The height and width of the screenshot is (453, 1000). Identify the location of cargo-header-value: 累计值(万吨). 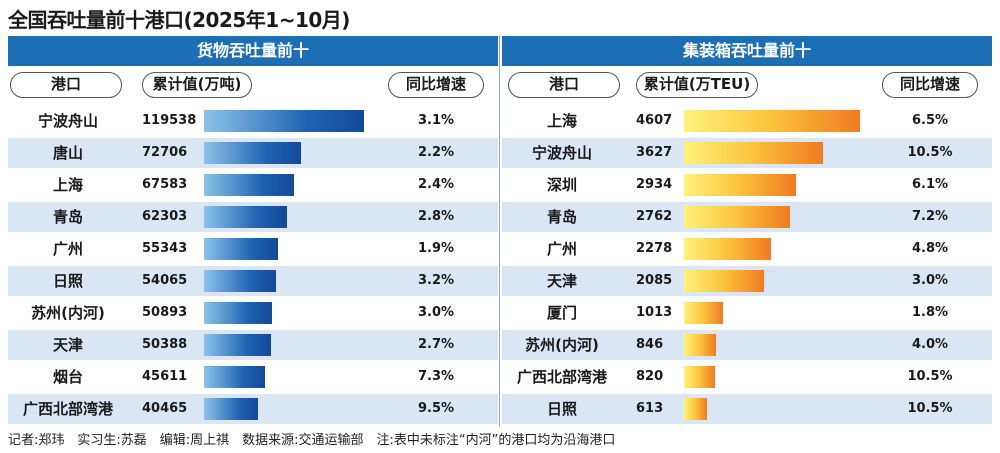
(197, 85).